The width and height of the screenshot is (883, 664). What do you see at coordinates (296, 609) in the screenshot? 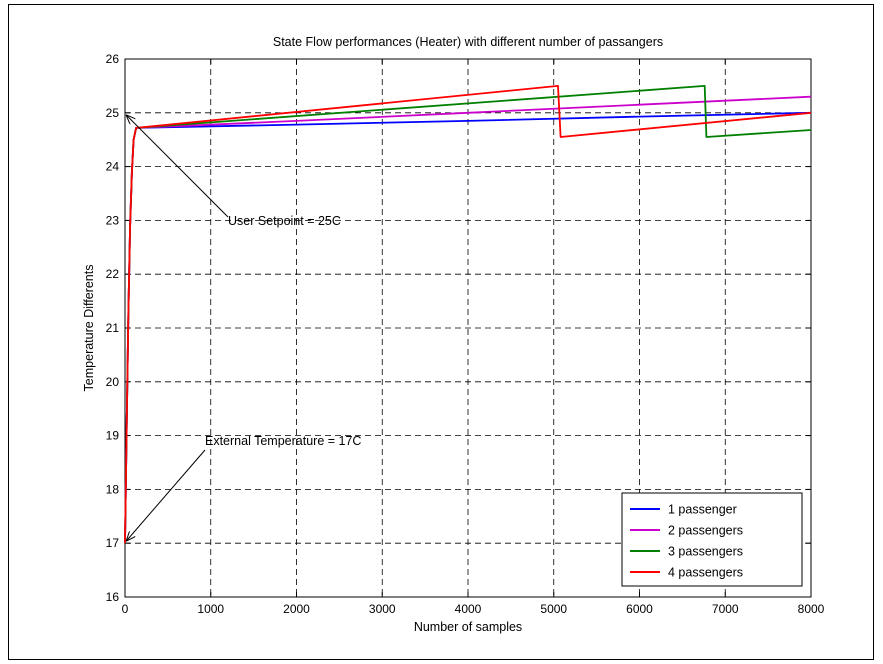
I see `x-tick-label: 2000` at bounding box center [296, 609].